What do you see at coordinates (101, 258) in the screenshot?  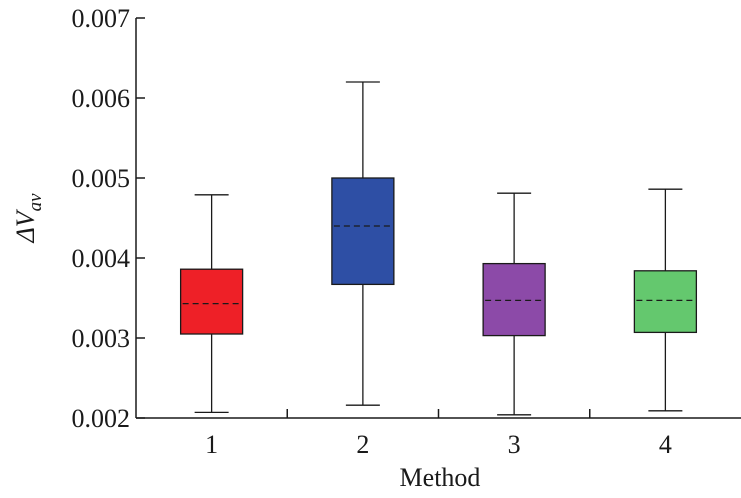 I see `y-tick-label: 0.004` at bounding box center [101, 258].